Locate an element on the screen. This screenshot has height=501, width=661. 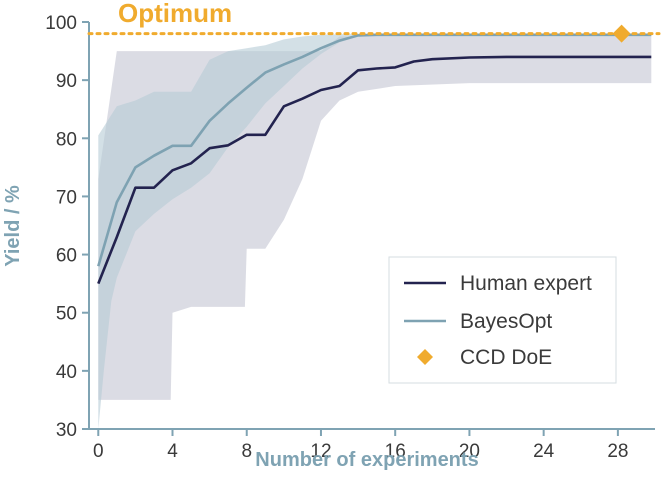
y-tick-label: 70 is located at coordinates (66, 197).